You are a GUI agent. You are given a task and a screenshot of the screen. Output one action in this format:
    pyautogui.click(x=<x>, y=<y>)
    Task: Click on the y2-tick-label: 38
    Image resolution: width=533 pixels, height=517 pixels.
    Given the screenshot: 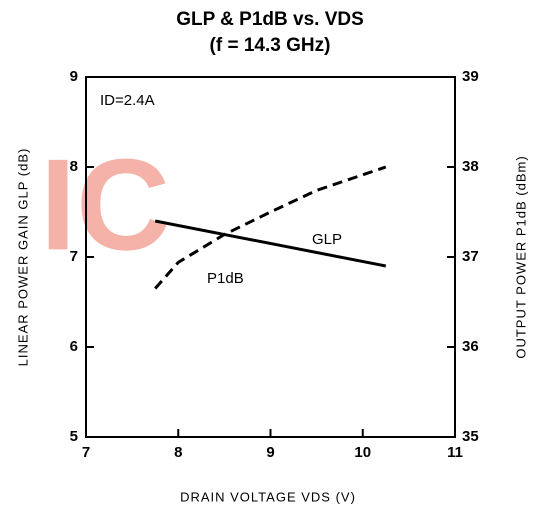 What is the action you would take?
    pyautogui.click(x=470, y=166)
    